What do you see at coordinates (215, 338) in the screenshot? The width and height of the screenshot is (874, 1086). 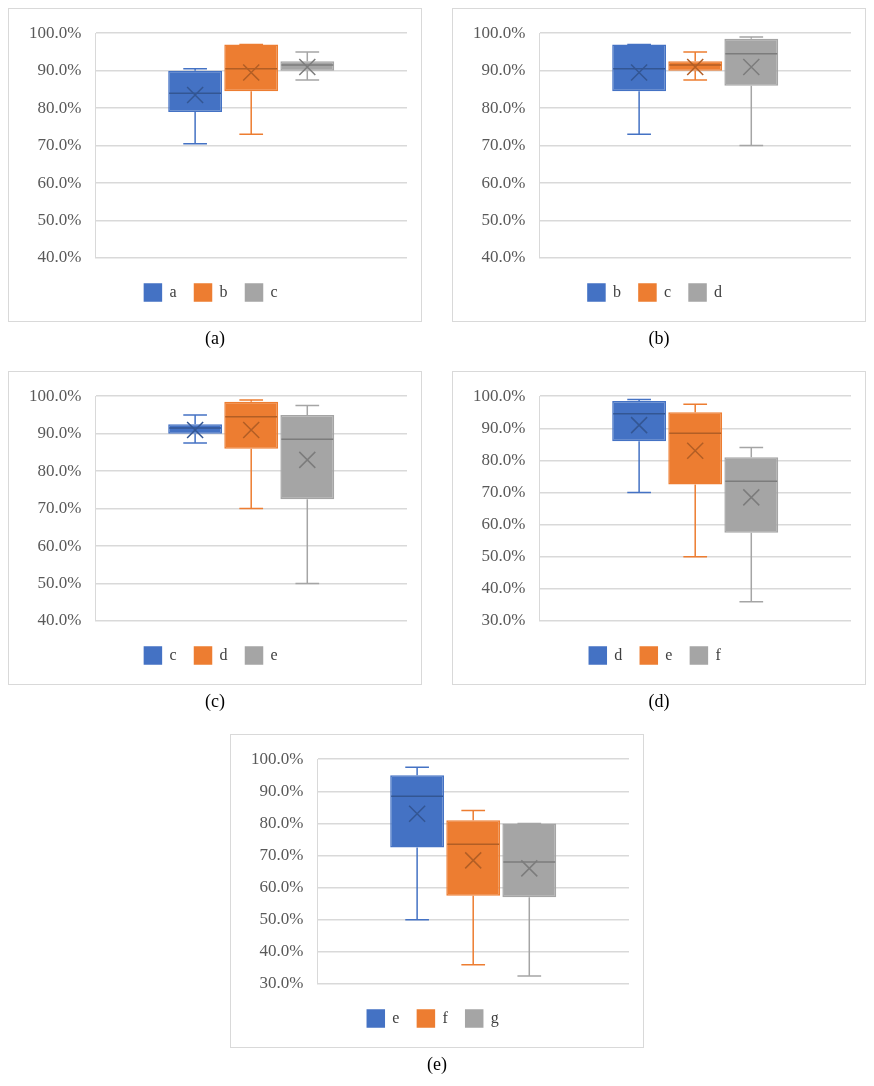 I see `text: (a)` at bounding box center [215, 338].